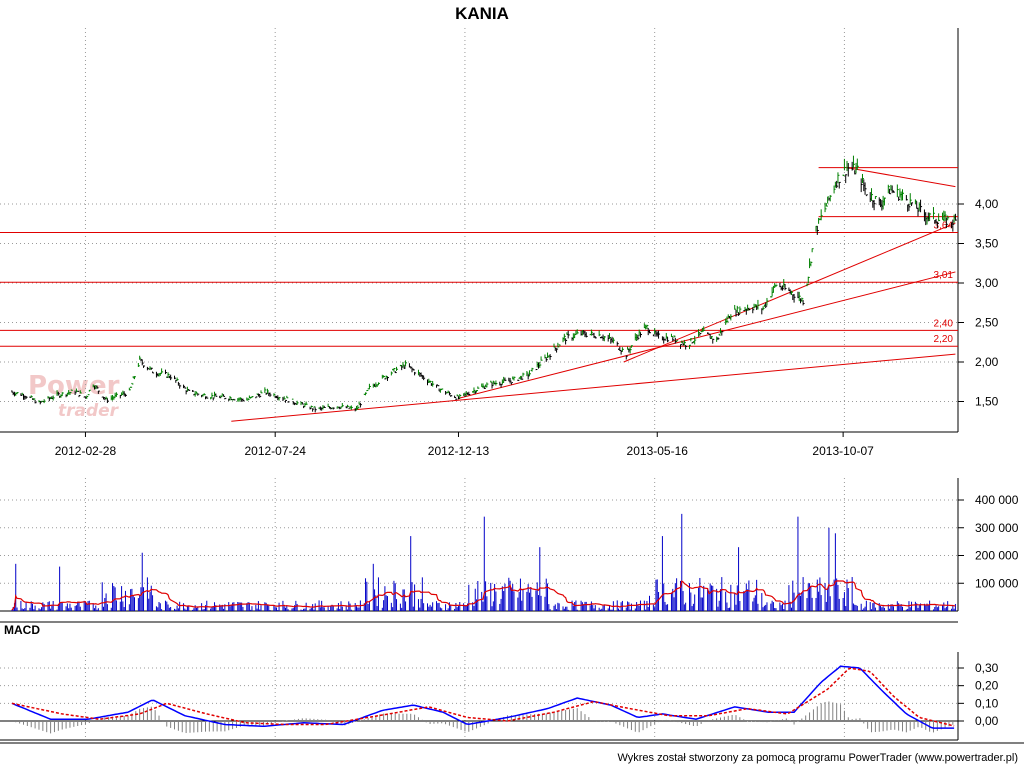  Describe the element at coordinates (987, 362) in the screenshot. I see `y-tick-label-1: 2,00` at that location.